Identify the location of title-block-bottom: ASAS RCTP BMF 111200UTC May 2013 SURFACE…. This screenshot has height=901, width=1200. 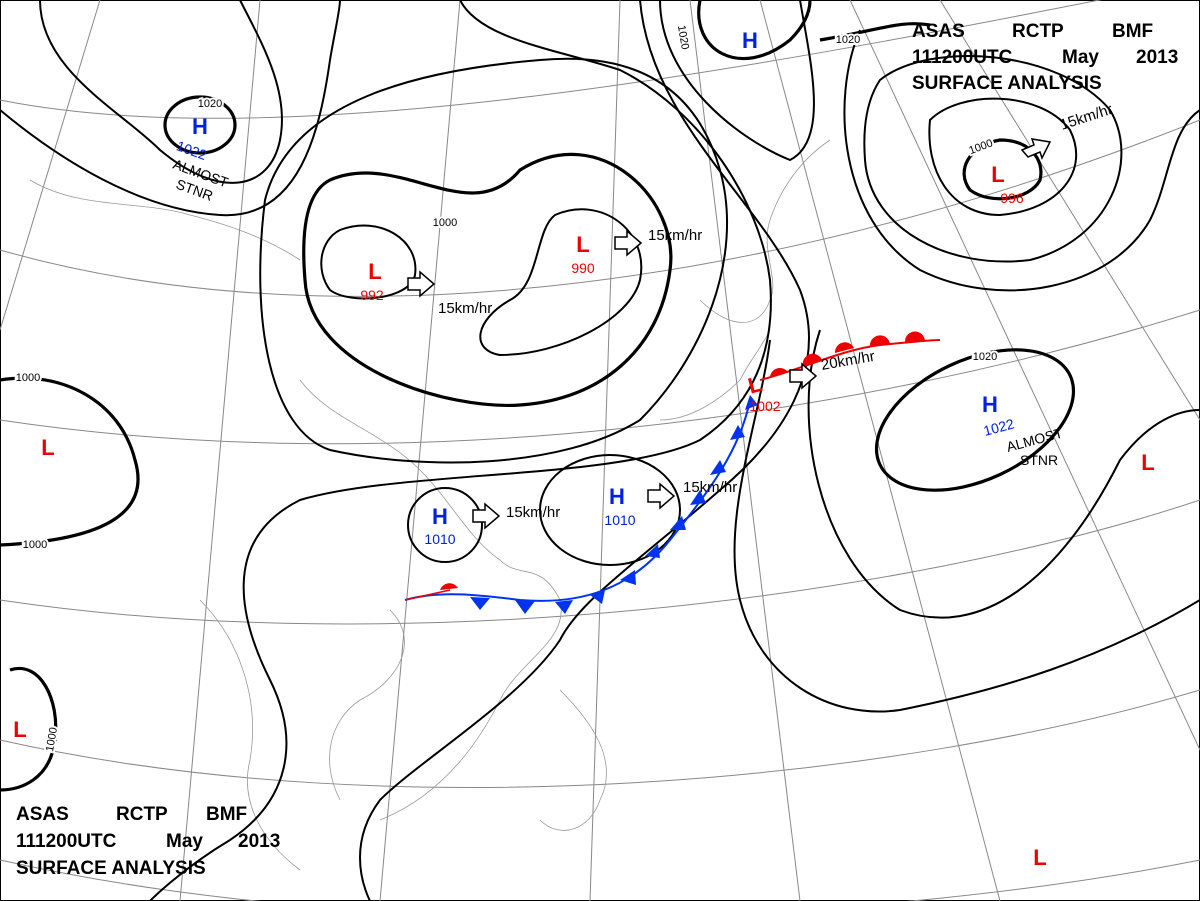
(148, 841).